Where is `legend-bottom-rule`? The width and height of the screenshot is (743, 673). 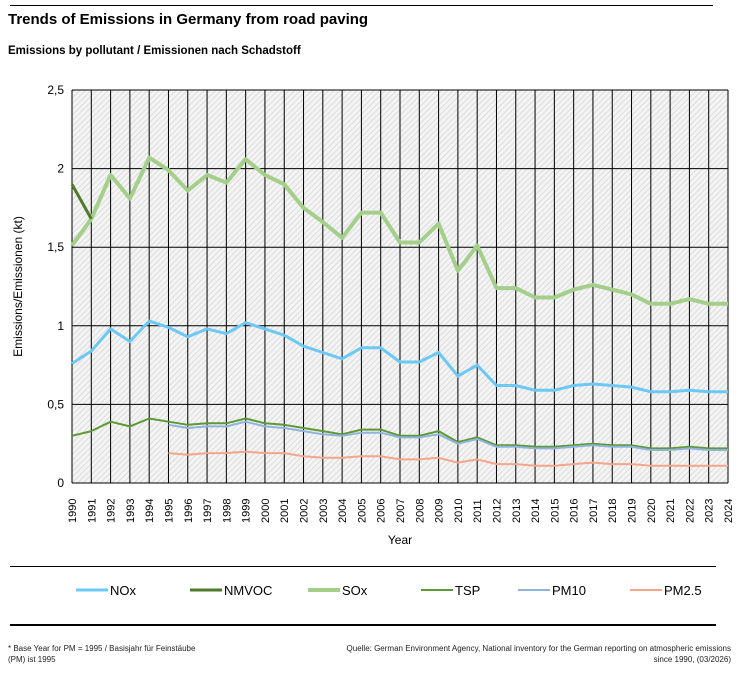 legend-bottom-rule is located at coordinates (363, 625).